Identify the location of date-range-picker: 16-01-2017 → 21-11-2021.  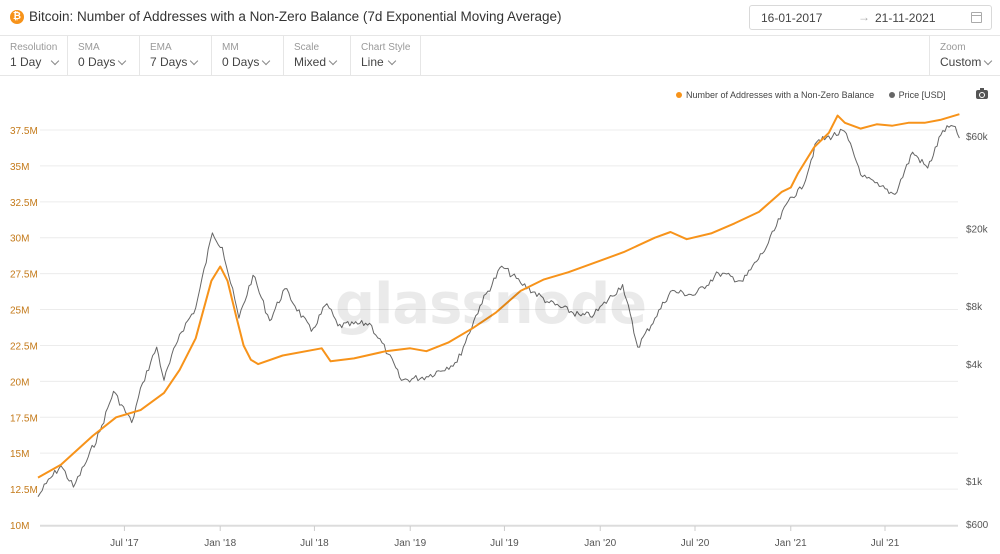
(870, 17).